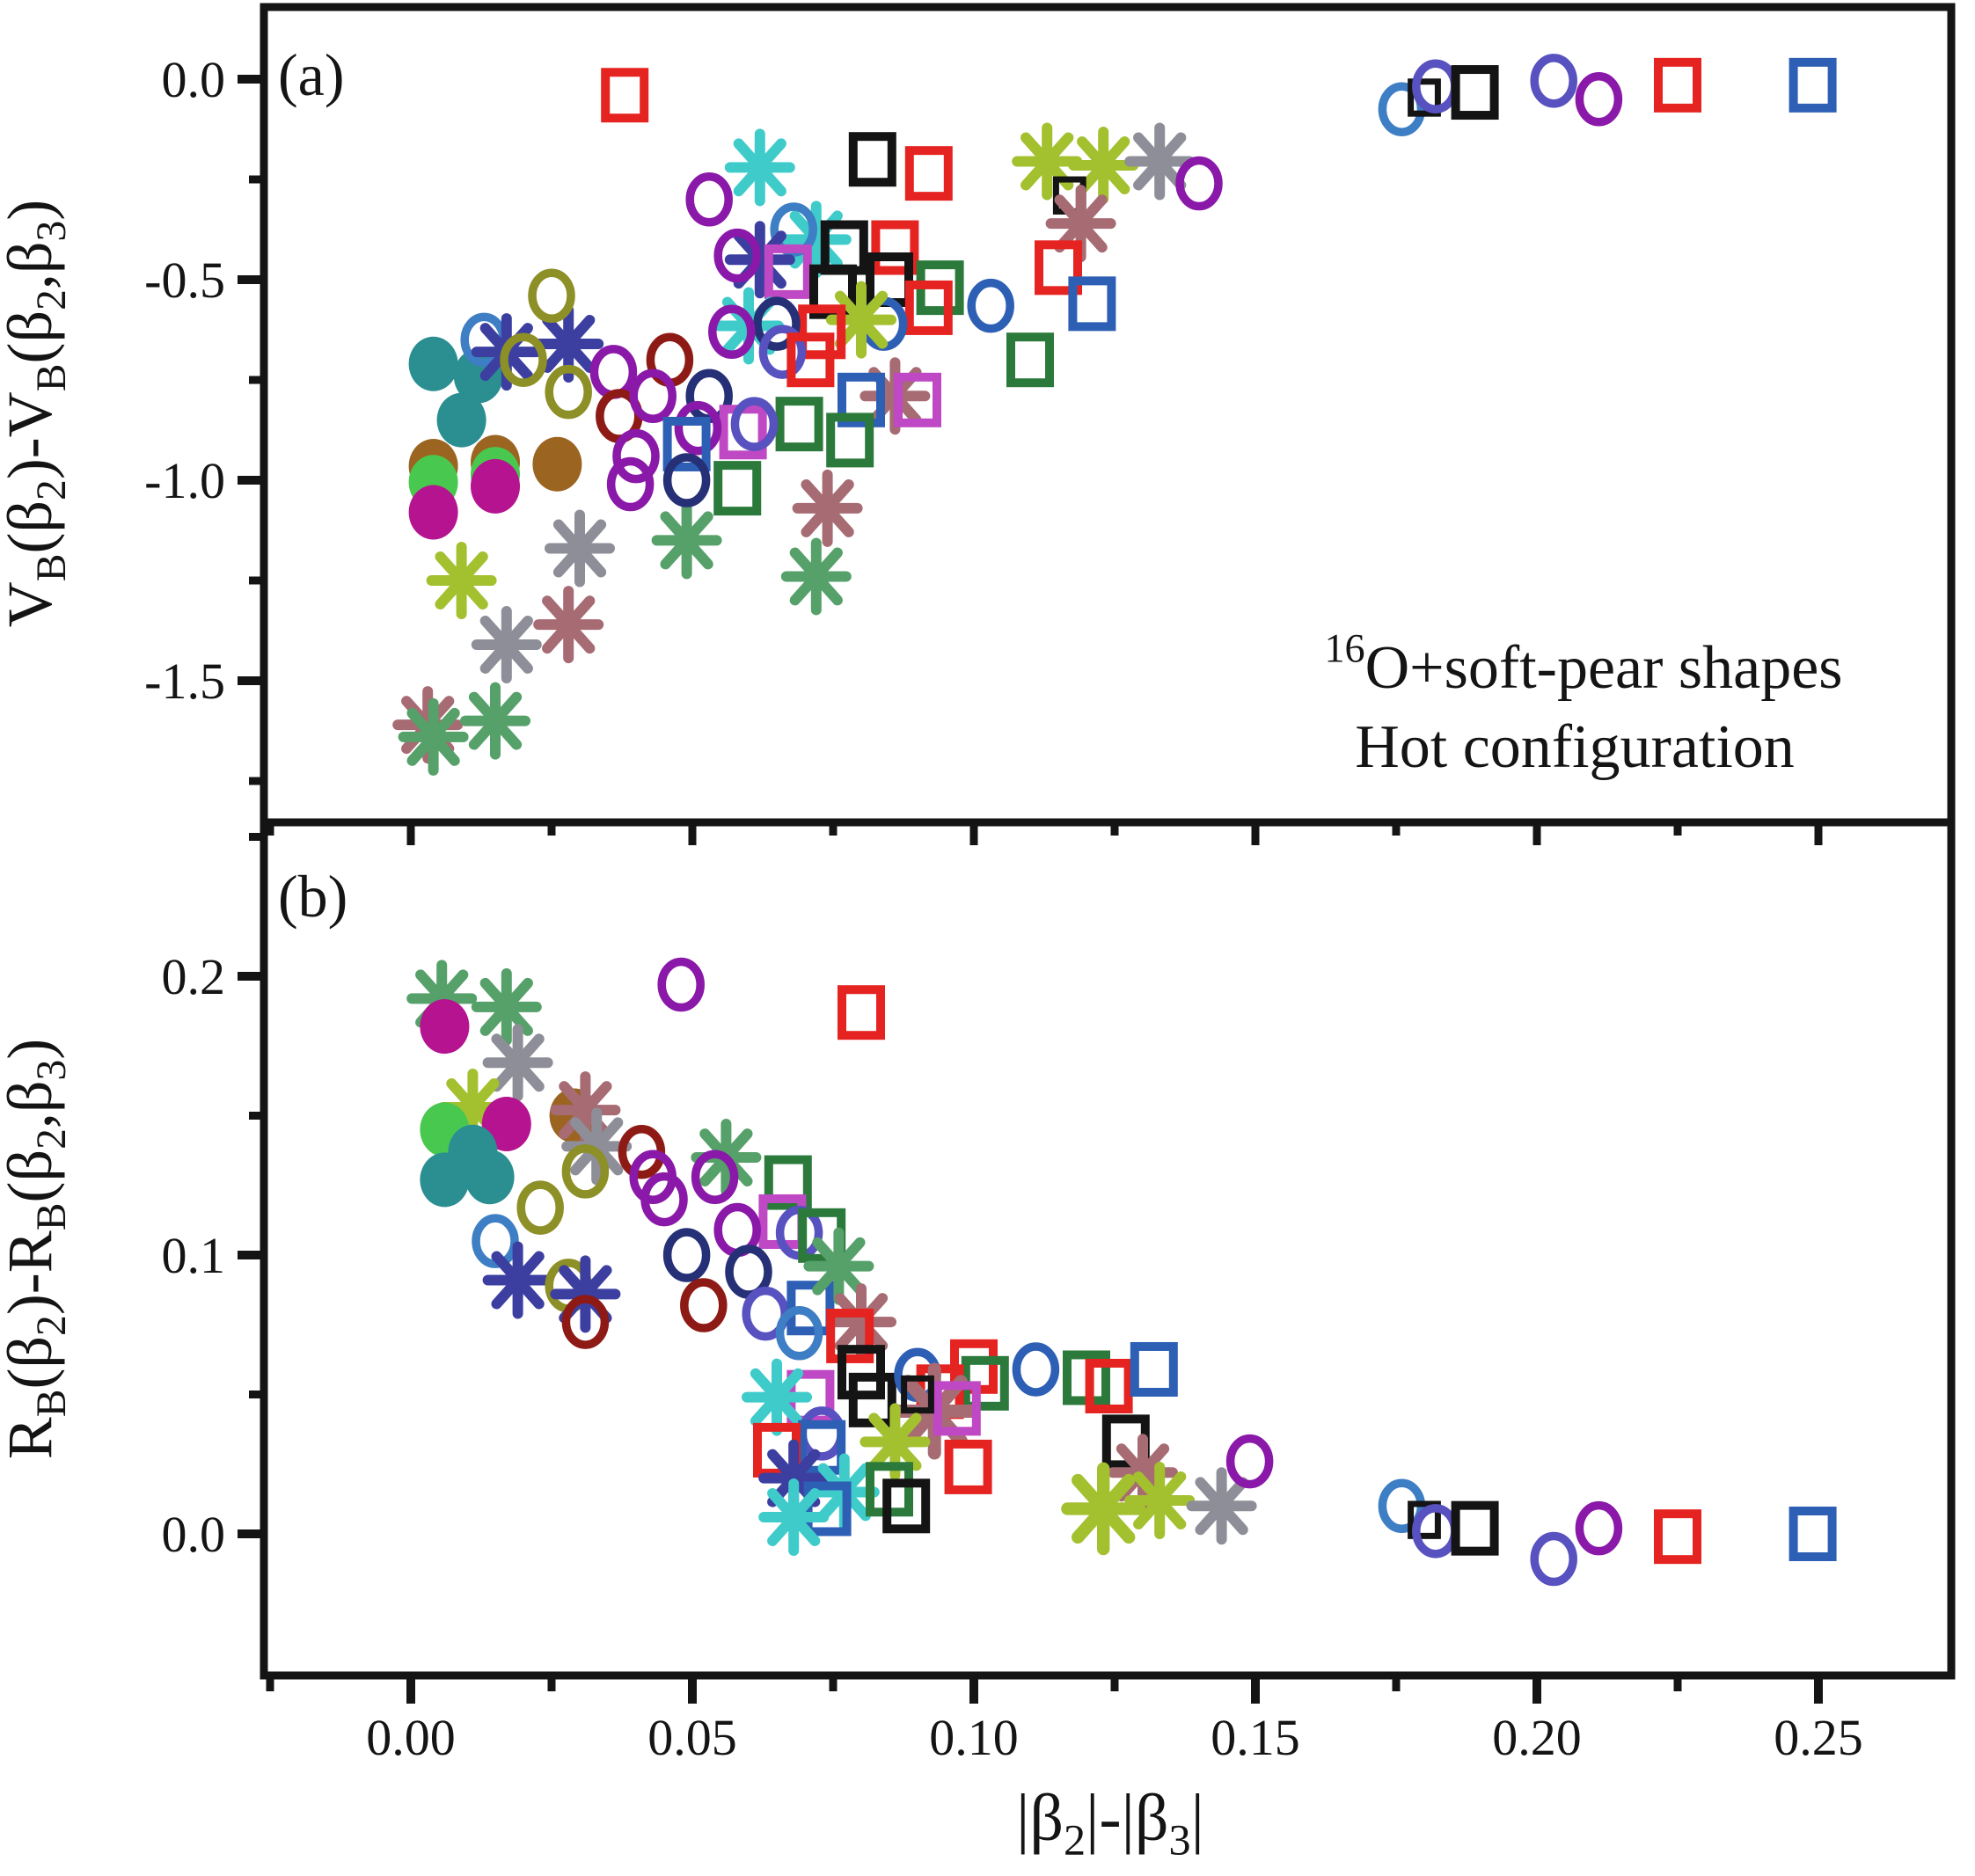  What do you see at coordinates (1583, 664) in the screenshot?
I see `annotation-line-1: 16O+soft-pear shapes` at bounding box center [1583, 664].